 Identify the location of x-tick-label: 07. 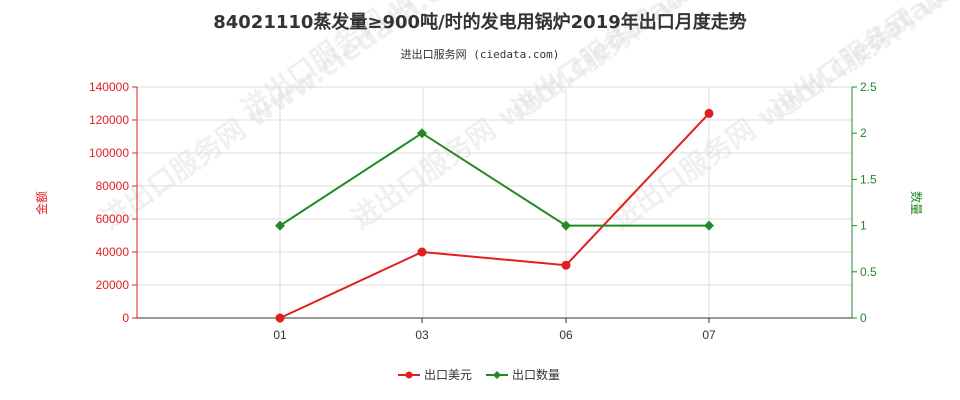
(709, 335).